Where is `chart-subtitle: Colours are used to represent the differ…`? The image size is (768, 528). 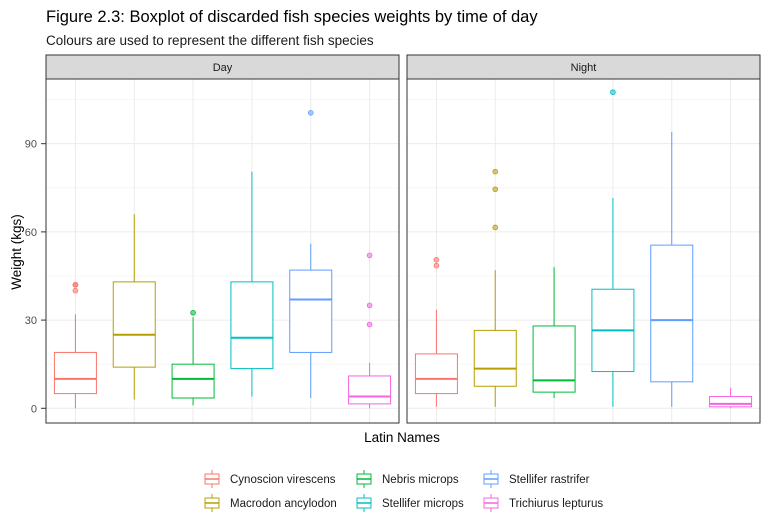
chart-subtitle: Colours are used to represent the differ… is located at coordinates (210, 40).